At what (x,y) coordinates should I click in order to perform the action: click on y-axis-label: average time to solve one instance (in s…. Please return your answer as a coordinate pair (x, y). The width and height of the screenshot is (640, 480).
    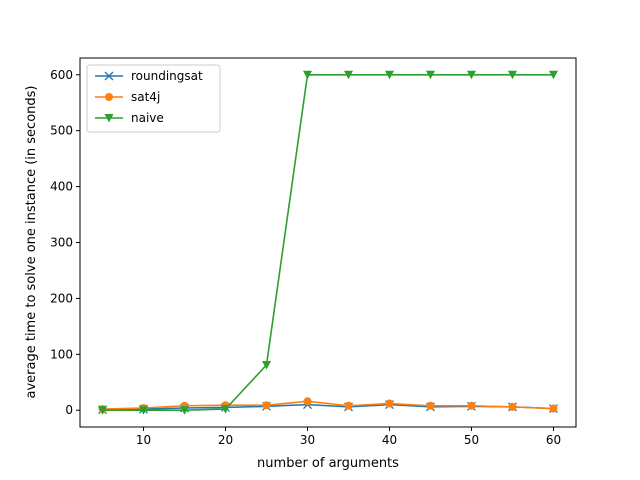
    Looking at the image, I should click on (31, 242).